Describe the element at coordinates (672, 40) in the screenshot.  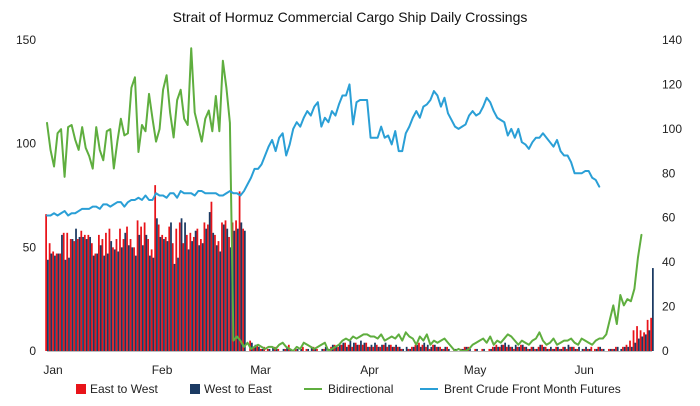
I see `y-right-tick-label: 140` at that location.